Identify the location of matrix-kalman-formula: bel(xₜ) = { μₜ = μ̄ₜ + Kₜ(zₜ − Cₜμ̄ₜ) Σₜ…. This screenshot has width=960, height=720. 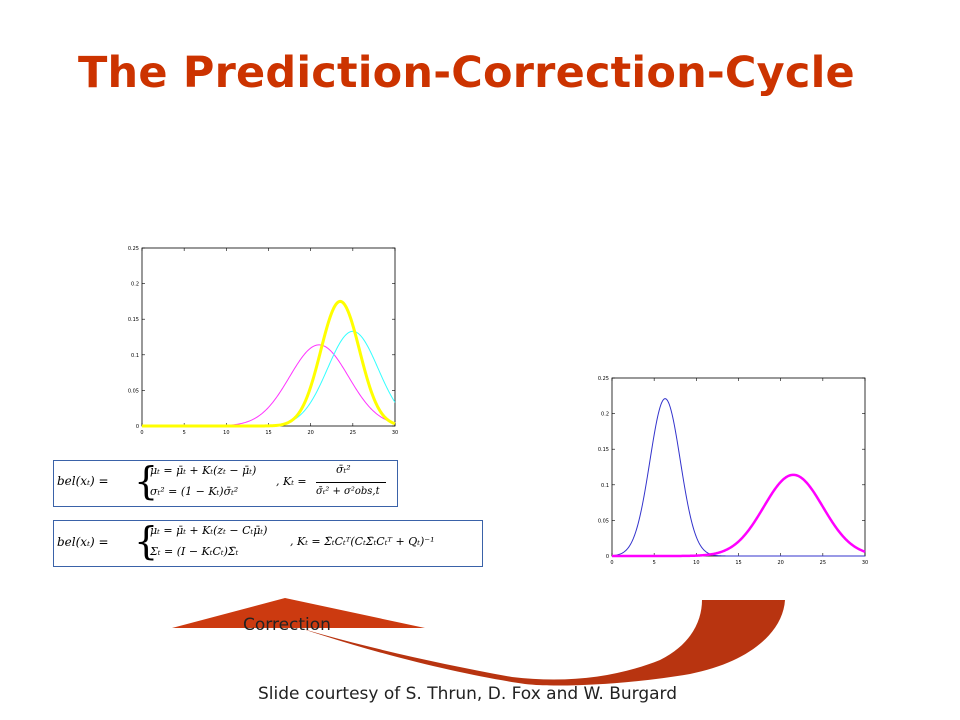
(268, 543).